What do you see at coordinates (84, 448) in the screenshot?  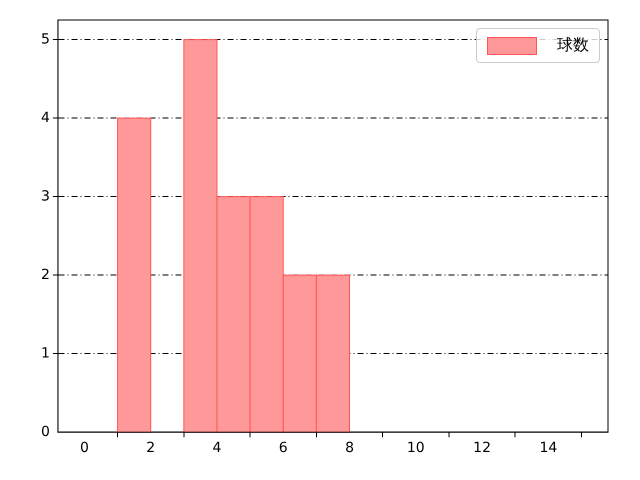 I see `x-tick-label: 0` at bounding box center [84, 448].